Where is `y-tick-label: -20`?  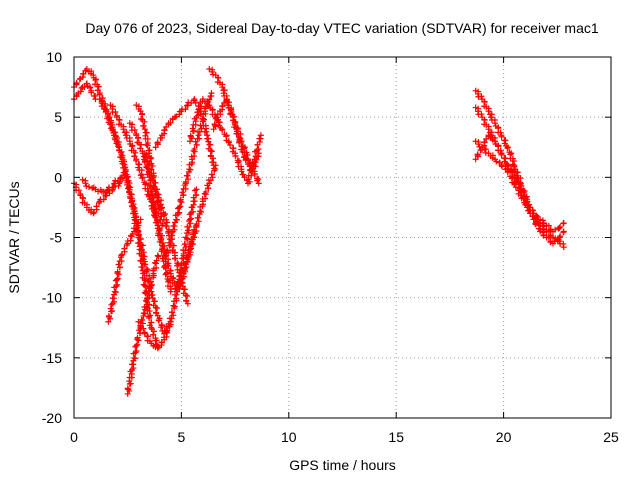 y-tick-label: -20 is located at coordinates (52, 418).